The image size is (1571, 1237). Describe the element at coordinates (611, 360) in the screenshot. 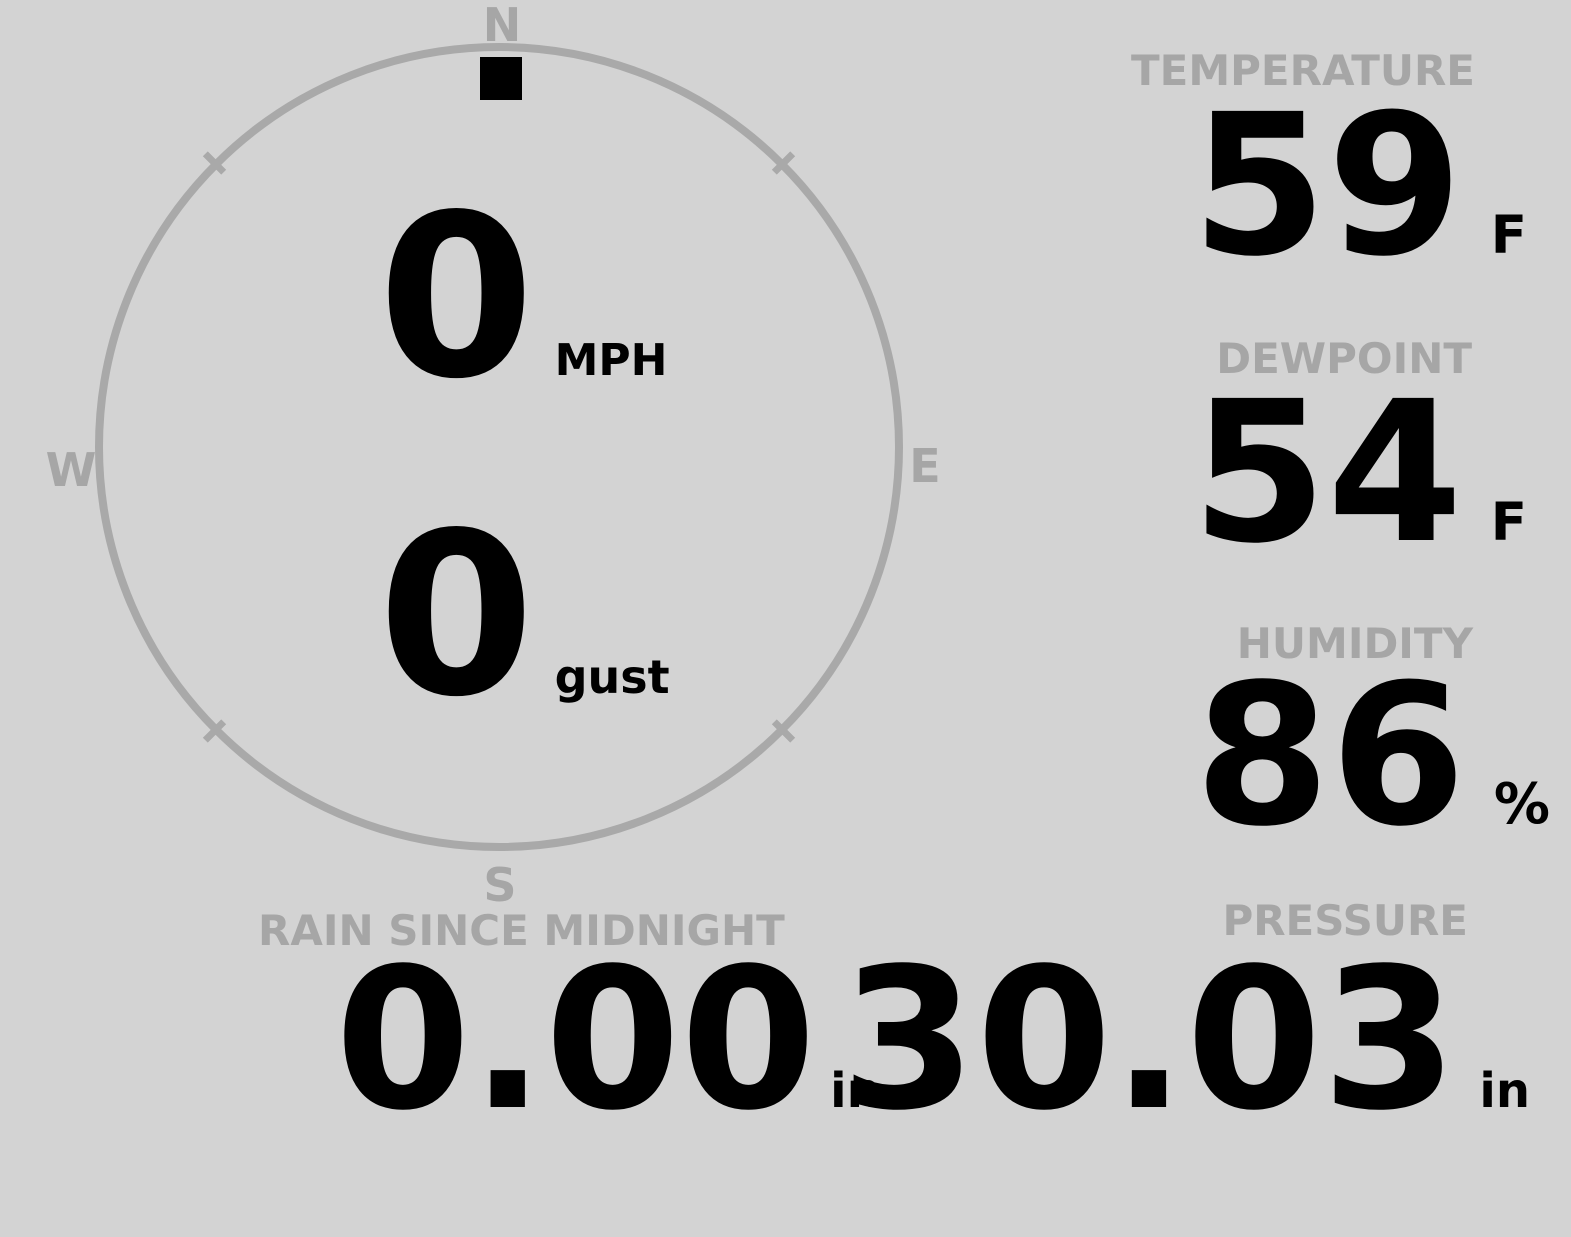

I see `wind-speed-unit: MPH` at that location.